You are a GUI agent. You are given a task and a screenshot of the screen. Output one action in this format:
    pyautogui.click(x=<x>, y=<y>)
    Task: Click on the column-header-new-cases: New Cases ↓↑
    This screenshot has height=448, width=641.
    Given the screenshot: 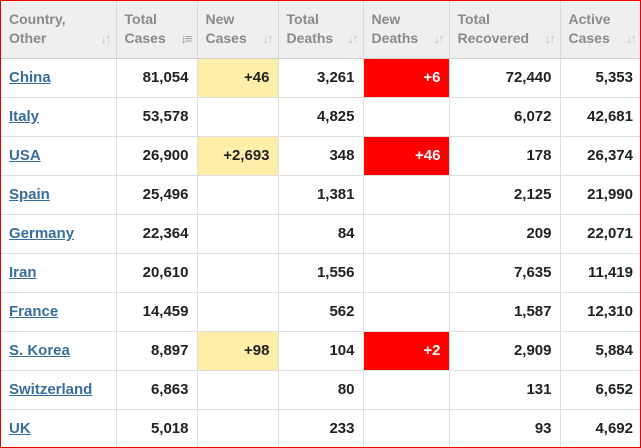 What is the action you would take?
    pyautogui.click(x=238, y=30)
    